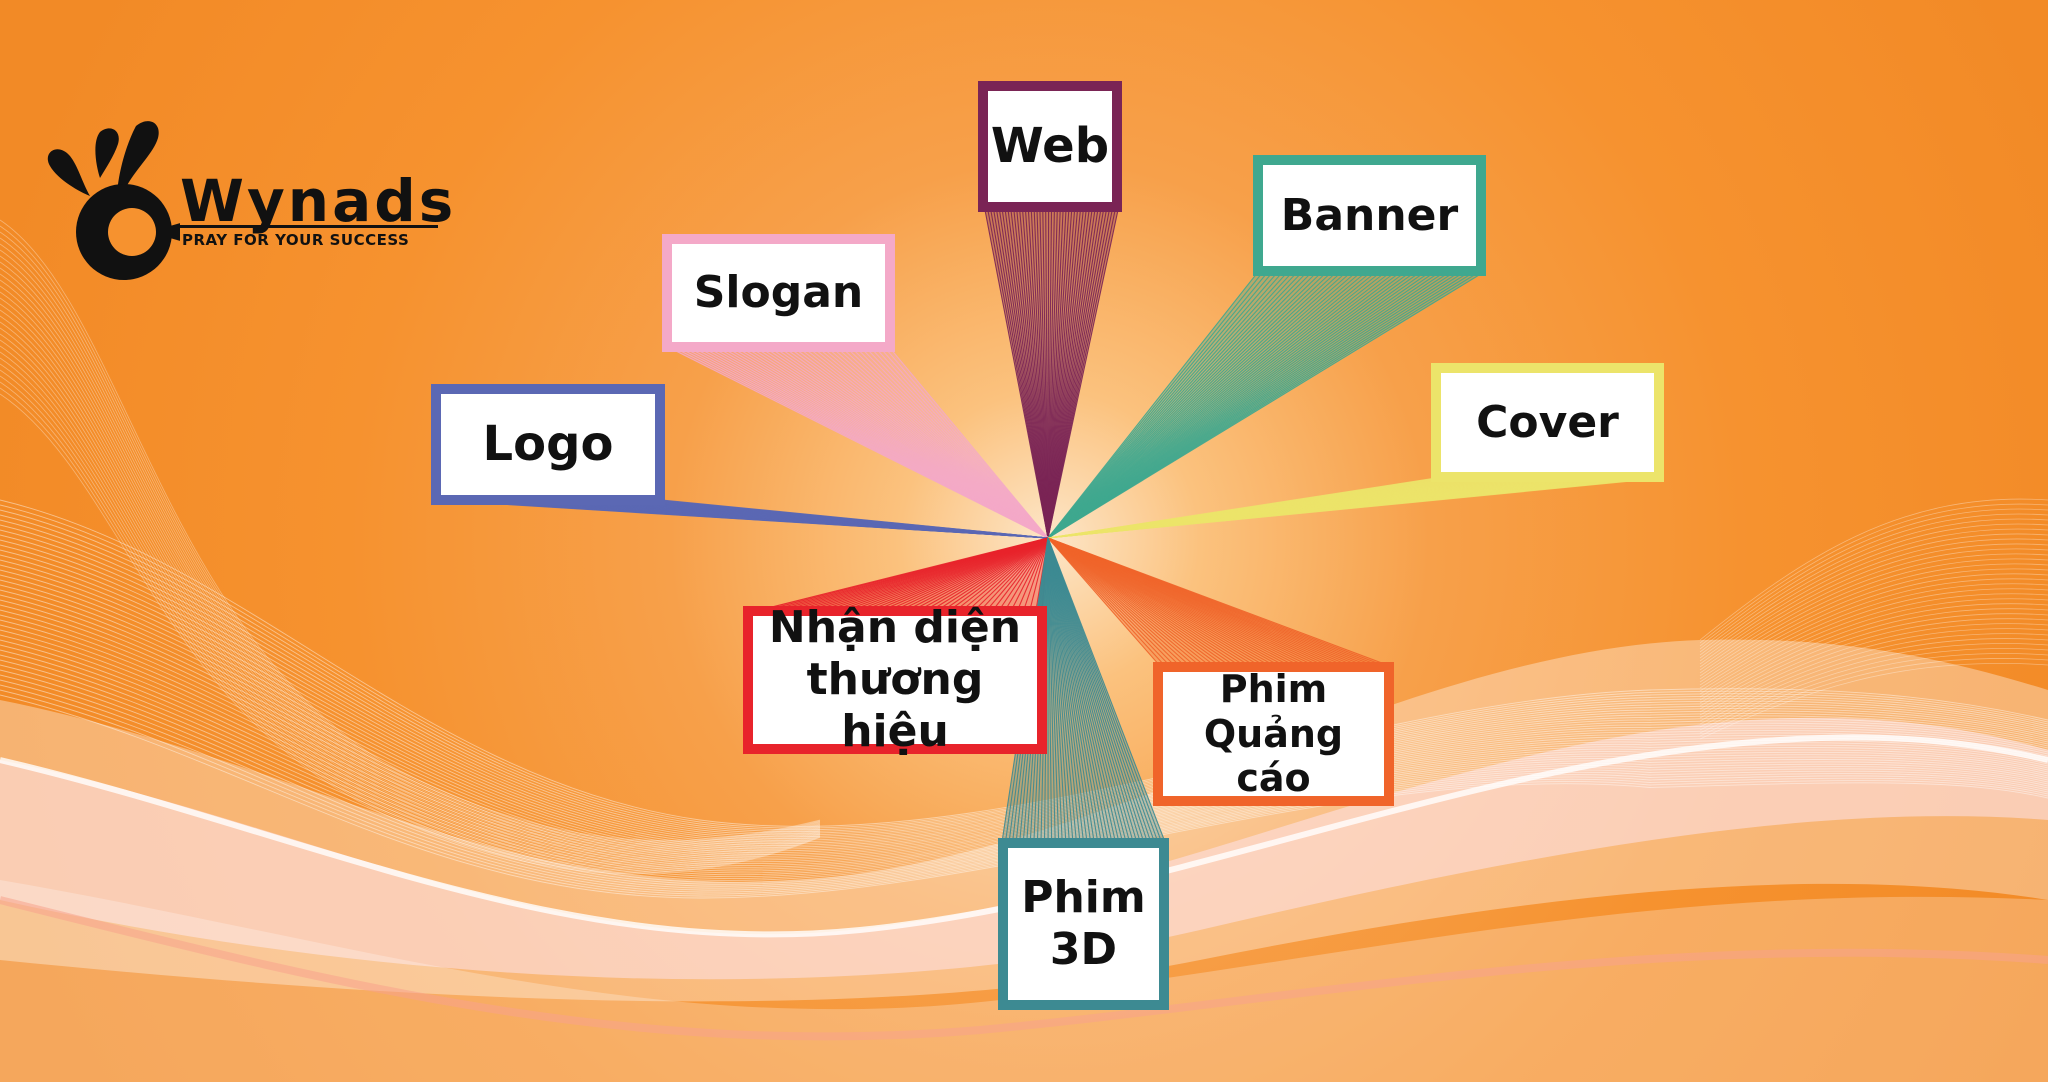 This screenshot has width=2048, height=1082. What do you see at coordinates (1083, 949) in the screenshot?
I see `node-phim-3d-line-2: 3D` at bounding box center [1083, 949].